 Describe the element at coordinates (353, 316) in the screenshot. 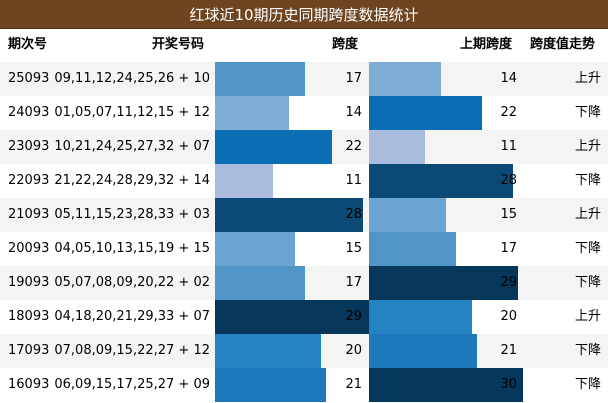

I see `span-value: 29` at that location.